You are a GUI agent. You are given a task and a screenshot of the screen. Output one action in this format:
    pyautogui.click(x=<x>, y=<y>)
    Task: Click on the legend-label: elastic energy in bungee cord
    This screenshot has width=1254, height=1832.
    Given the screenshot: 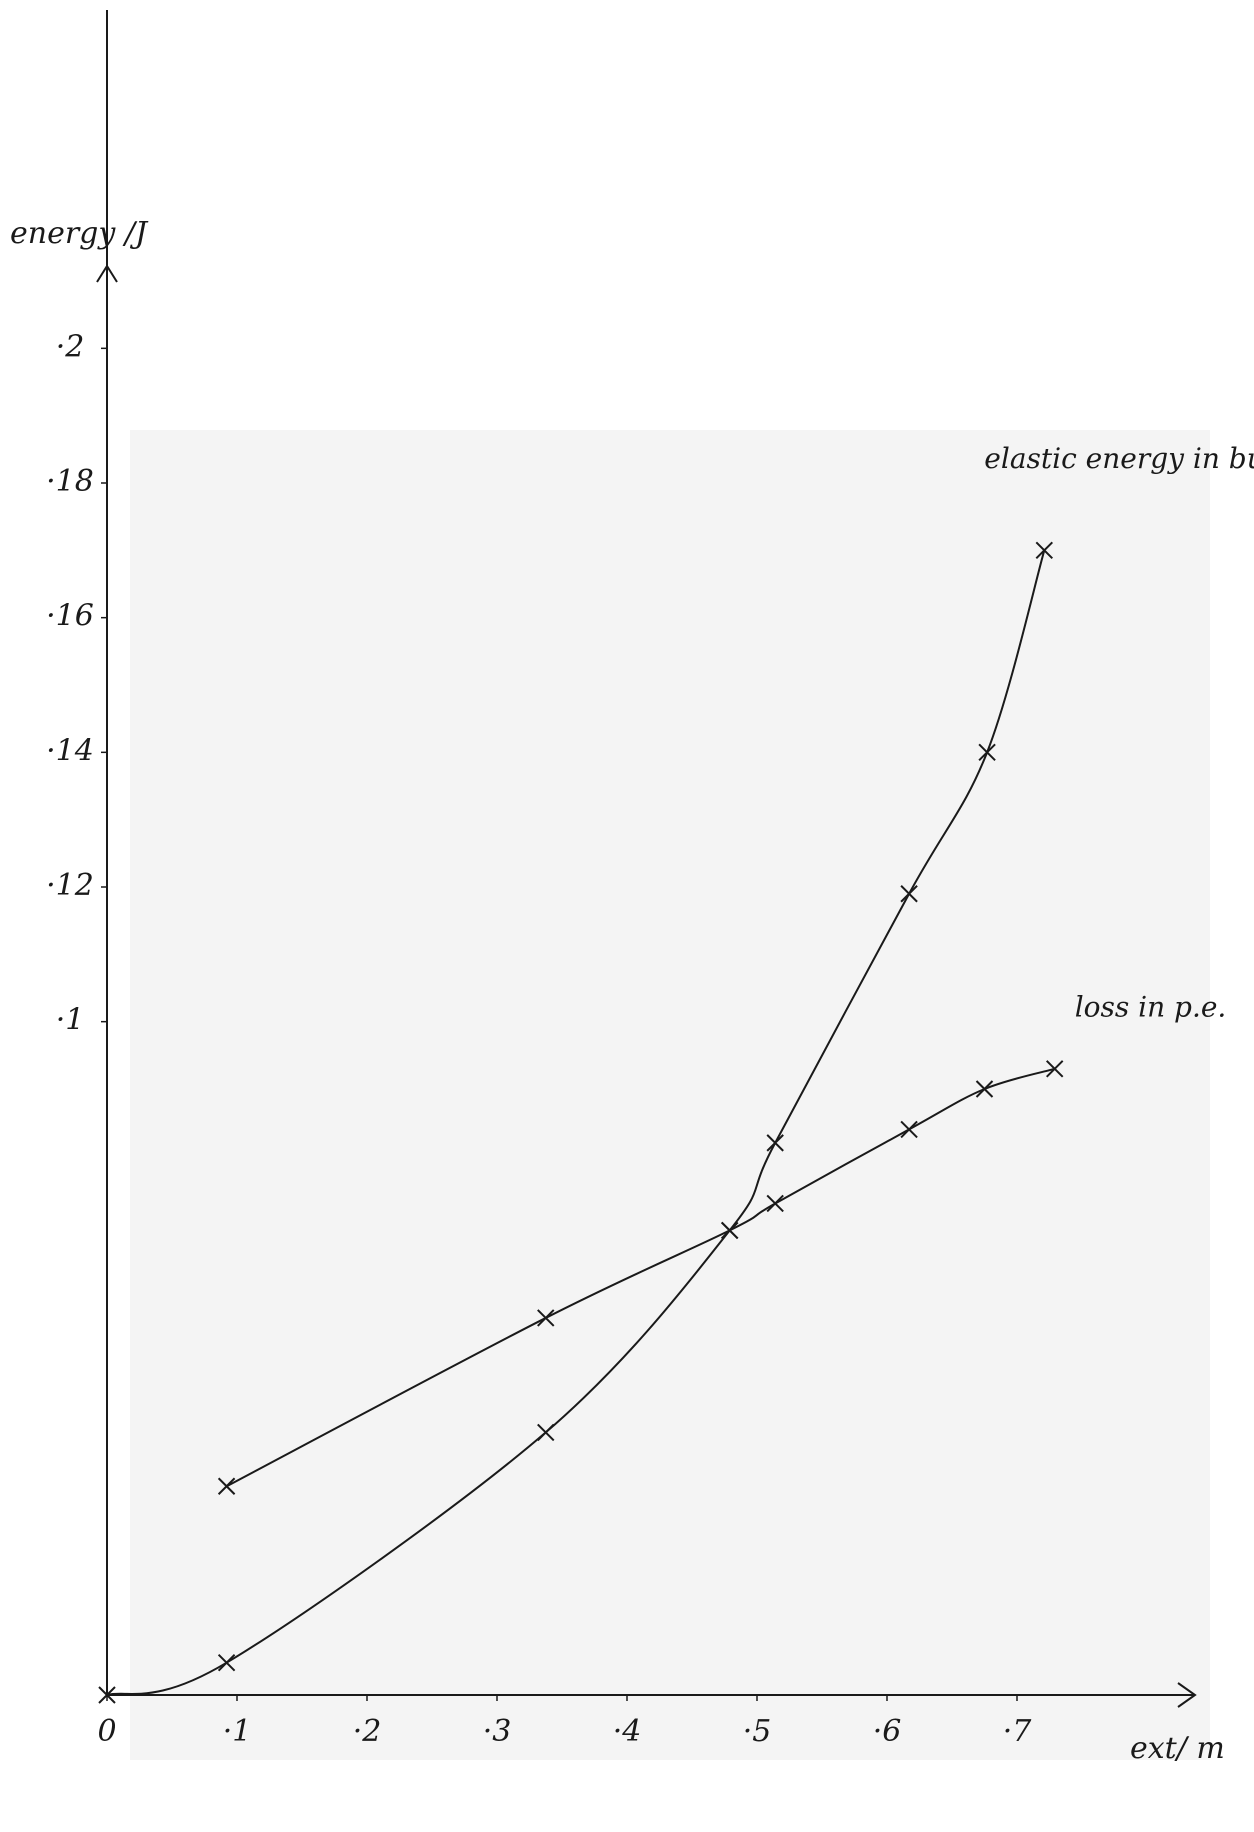 What is the action you would take?
    pyautogui.click(x=1119, y=458)
    